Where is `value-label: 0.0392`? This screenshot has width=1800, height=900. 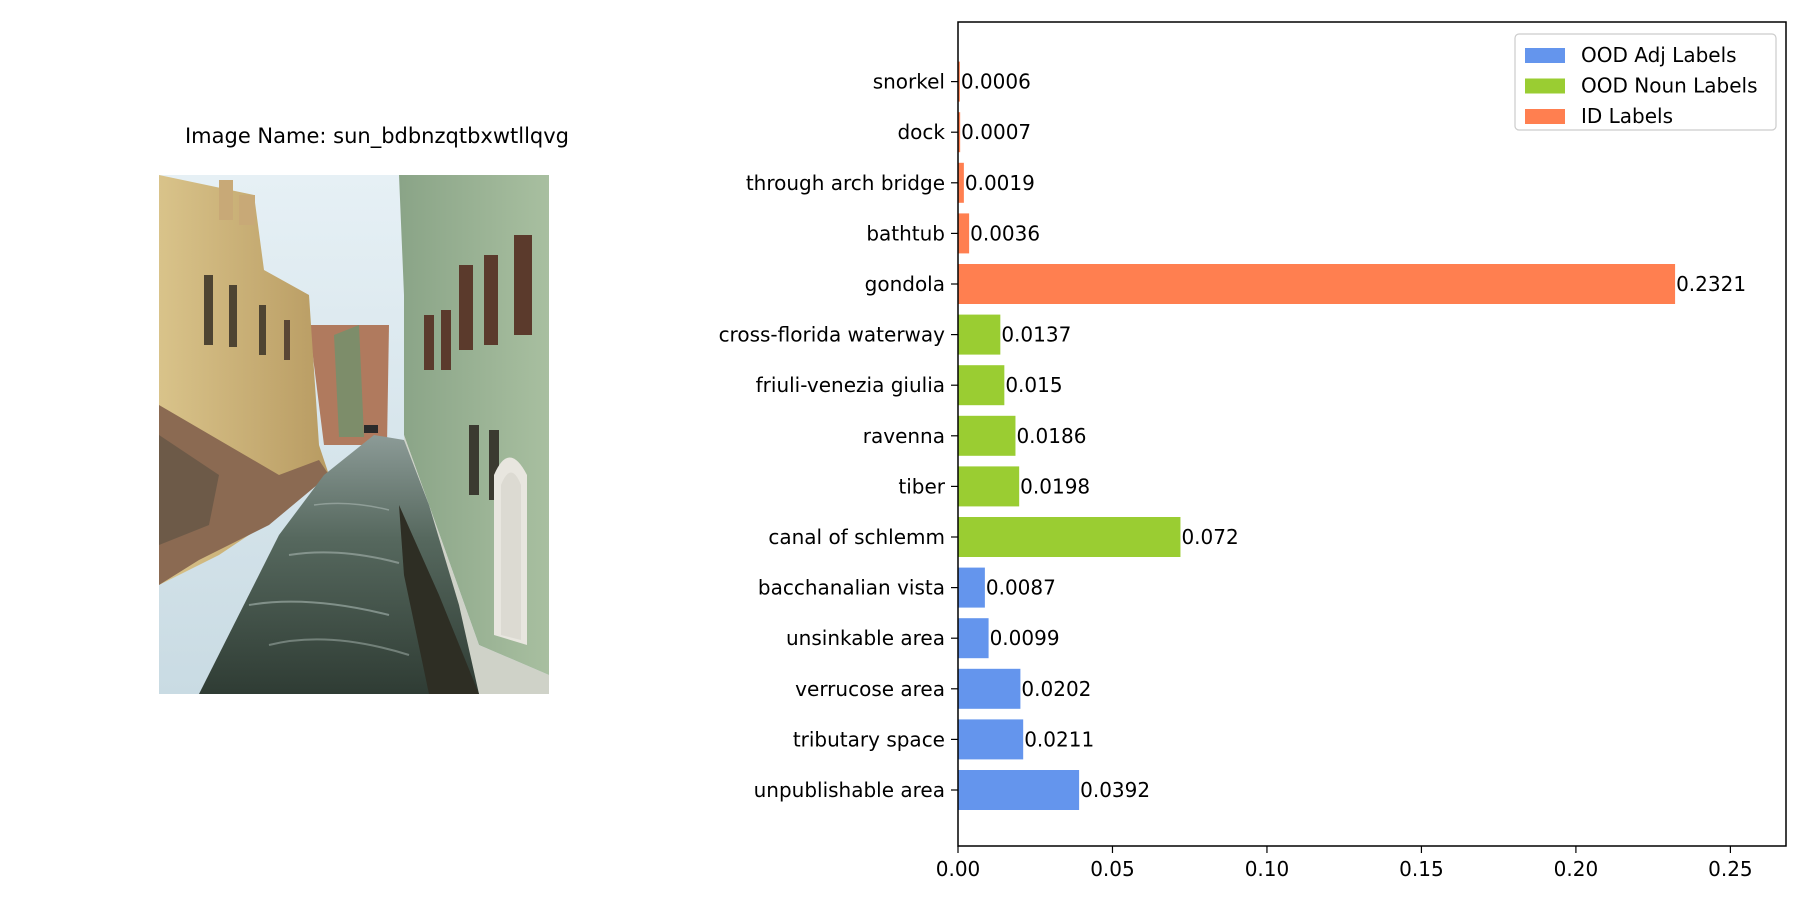 value-label: 0.0392 is located at coordinates (1115, 790).